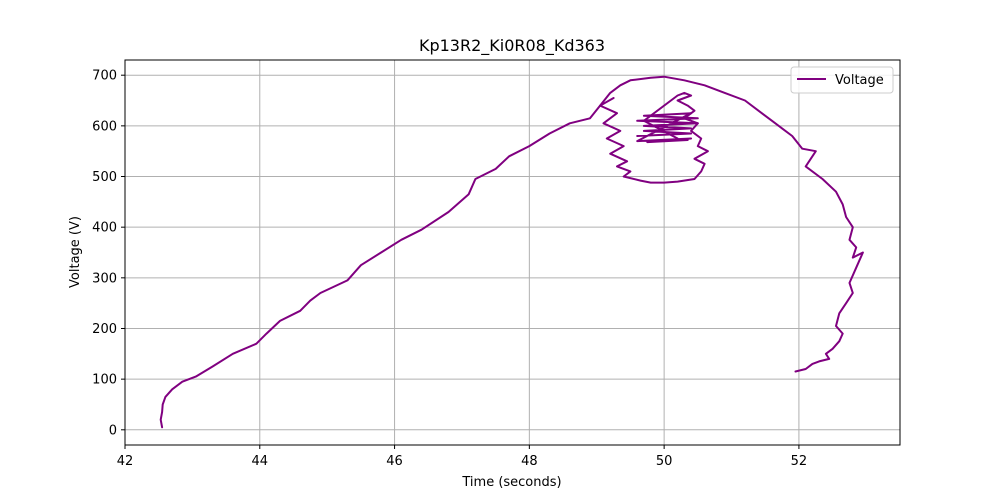 Image resolution: width=1000 pixels, height=500 pixels. Describe the element at coordinates (104, 329) in the screenshot. I see `y-tick-label: 200` at that location.